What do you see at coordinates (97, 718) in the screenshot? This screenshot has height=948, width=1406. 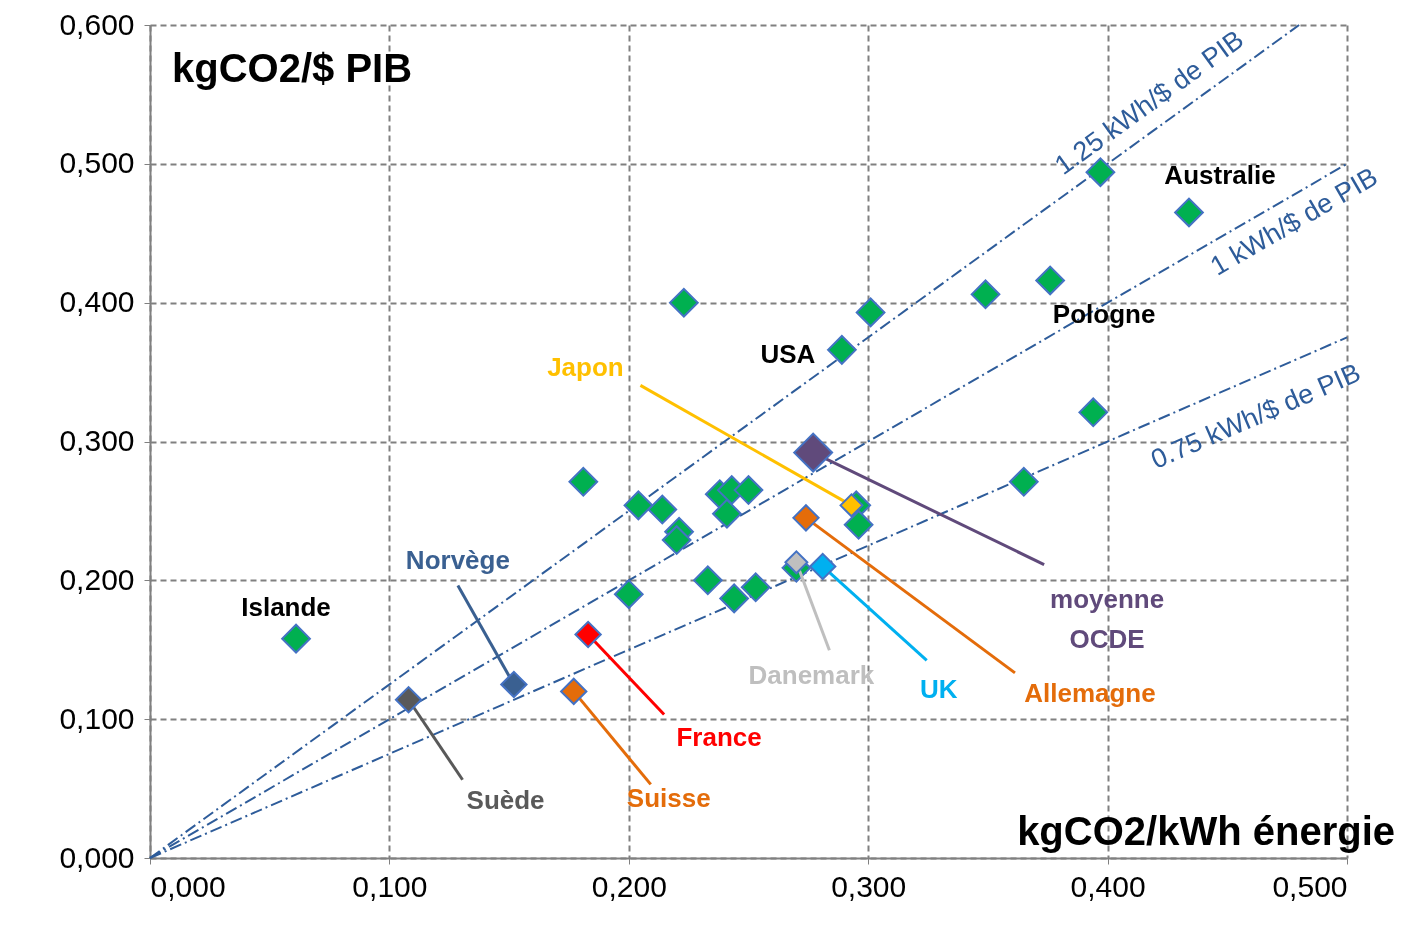 I see `y-tick-label: 0,100` at bounding box center [97, 718].